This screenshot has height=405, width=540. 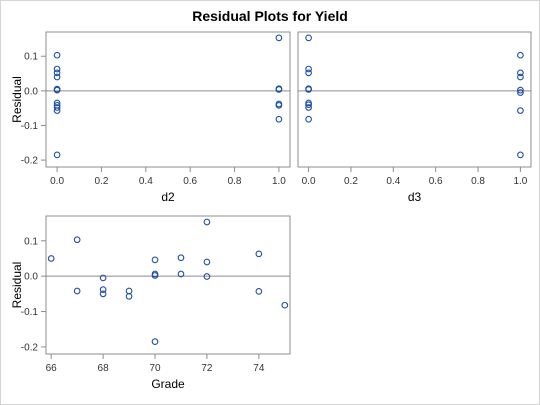 I want to click on x-tick-label: 70, so click(x=155, y=368).